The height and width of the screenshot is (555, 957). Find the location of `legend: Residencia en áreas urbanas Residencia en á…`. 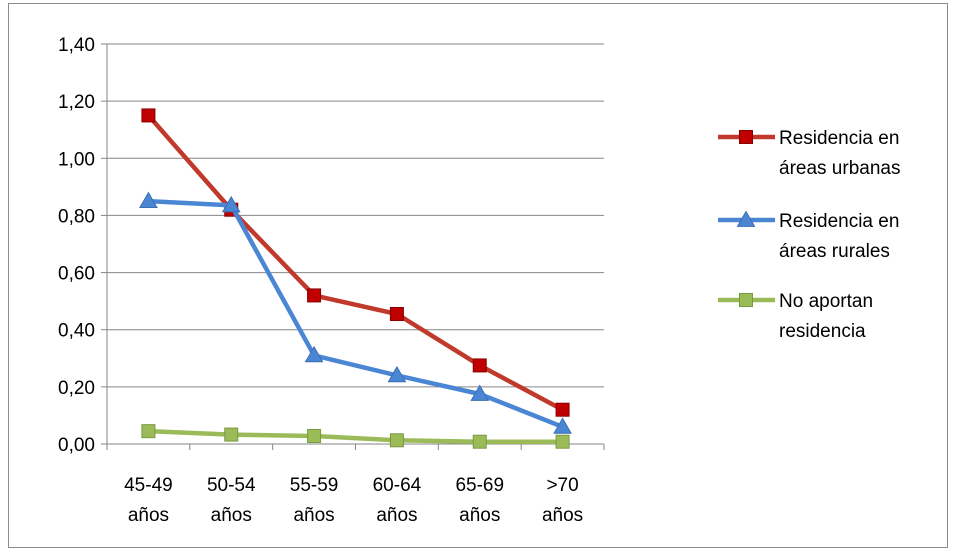

legend: Residencia en áreas urbanas Residencia en á… is located at coordinates (809, 235).